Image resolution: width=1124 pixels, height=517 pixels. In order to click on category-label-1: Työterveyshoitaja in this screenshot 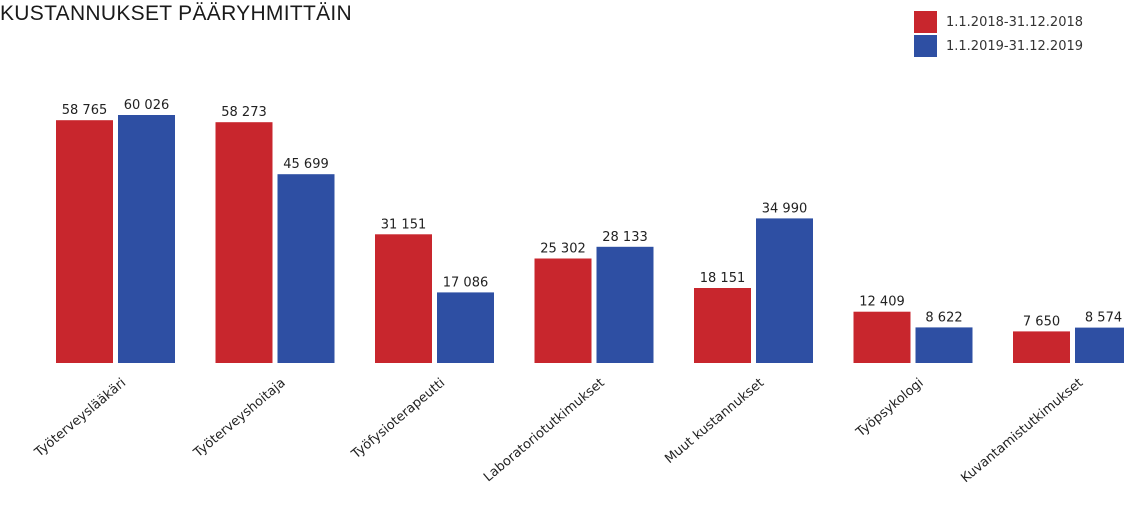, I will do `click(239, 419)`.